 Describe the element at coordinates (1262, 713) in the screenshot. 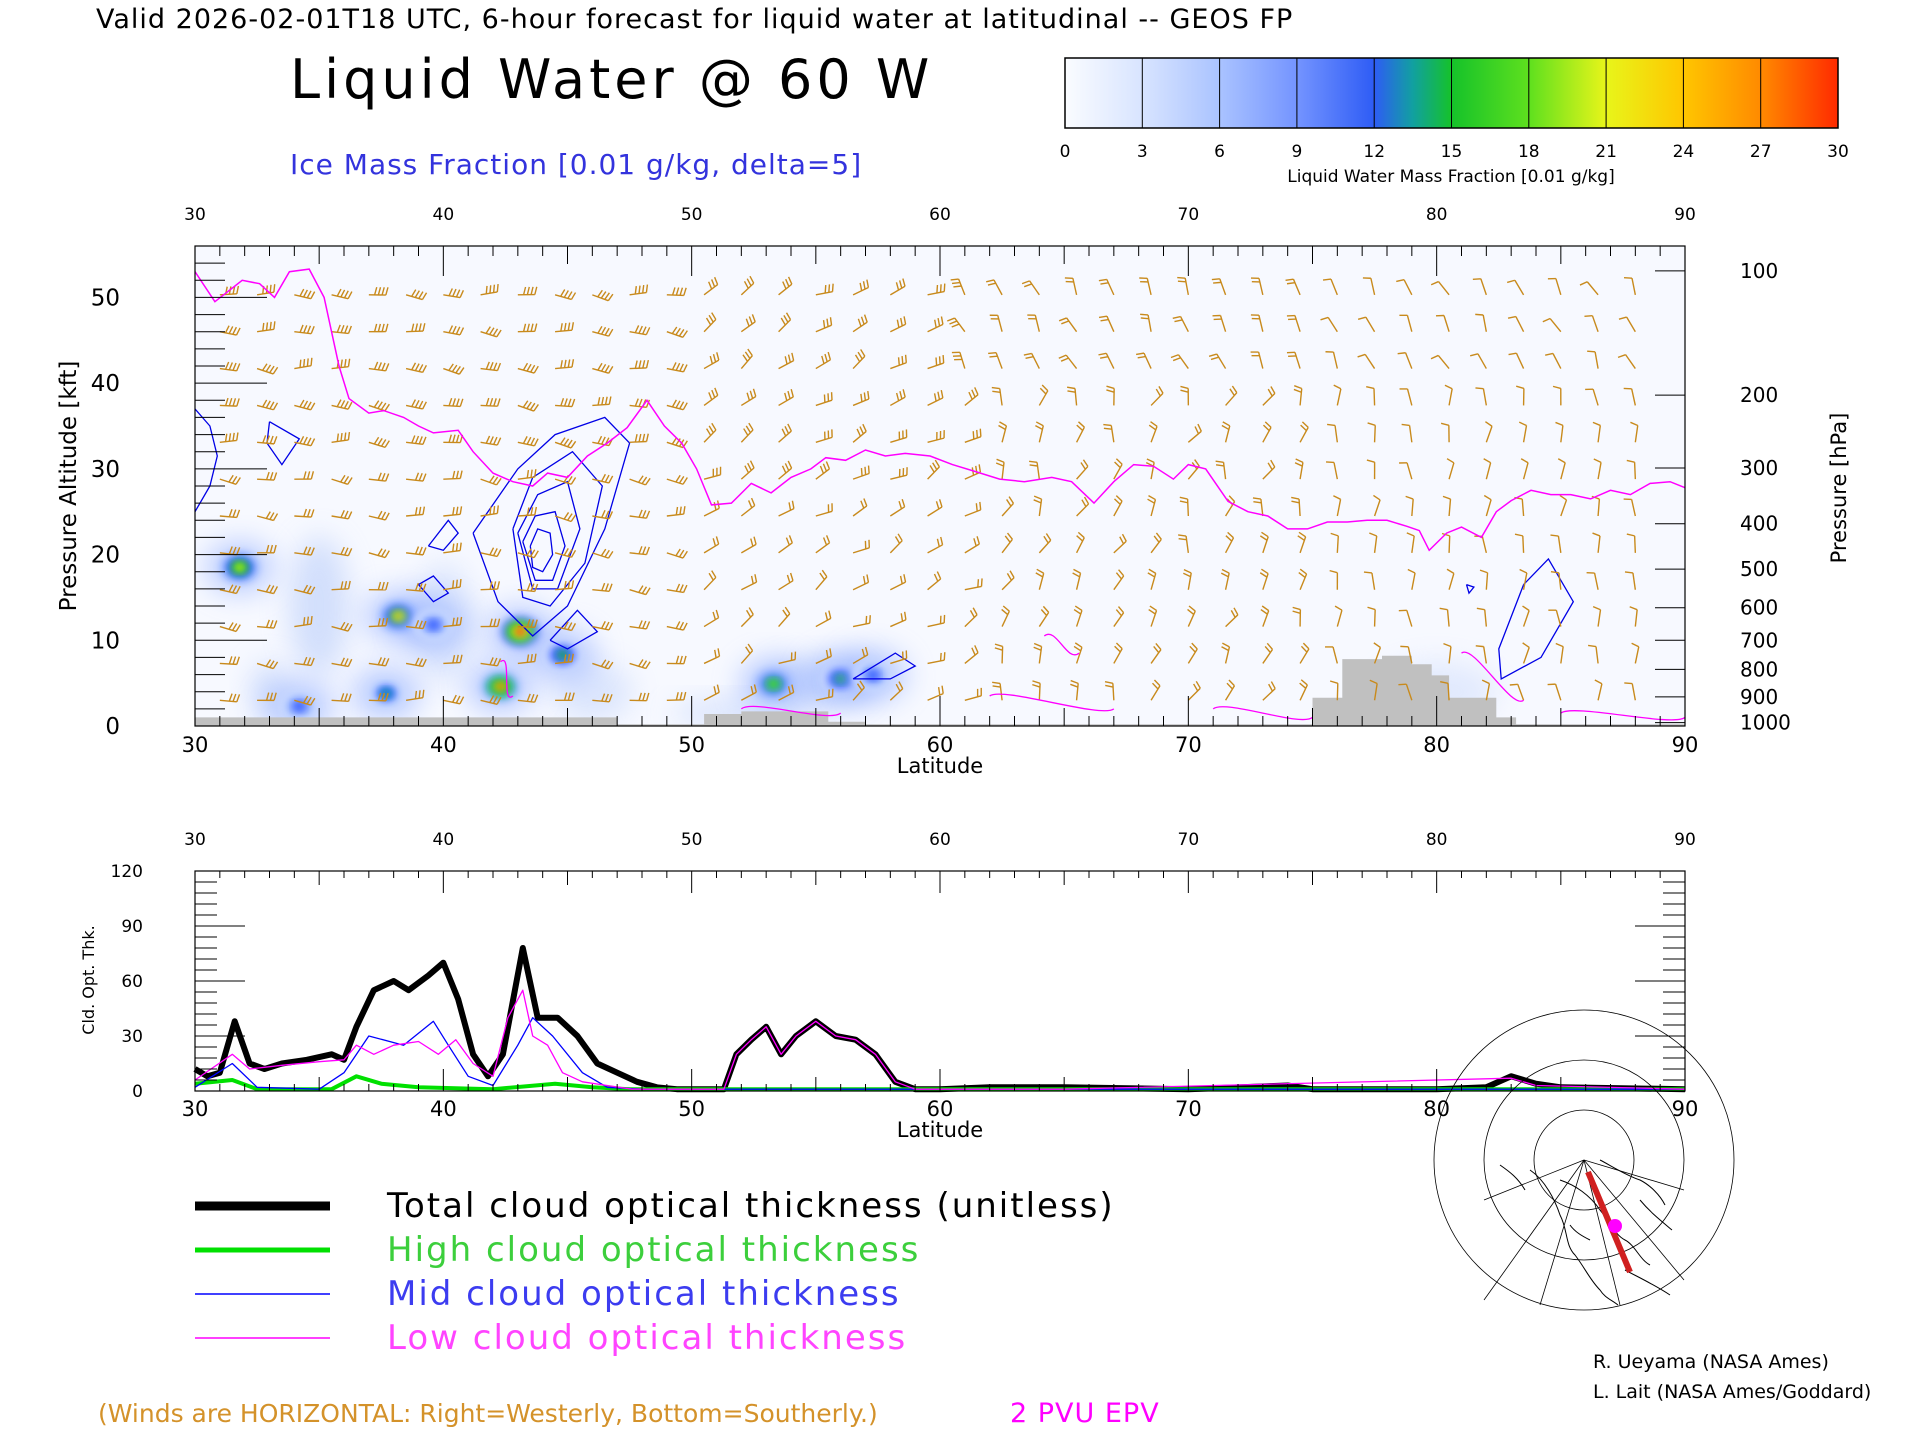

I see `pv-contour-fragment` at that location.